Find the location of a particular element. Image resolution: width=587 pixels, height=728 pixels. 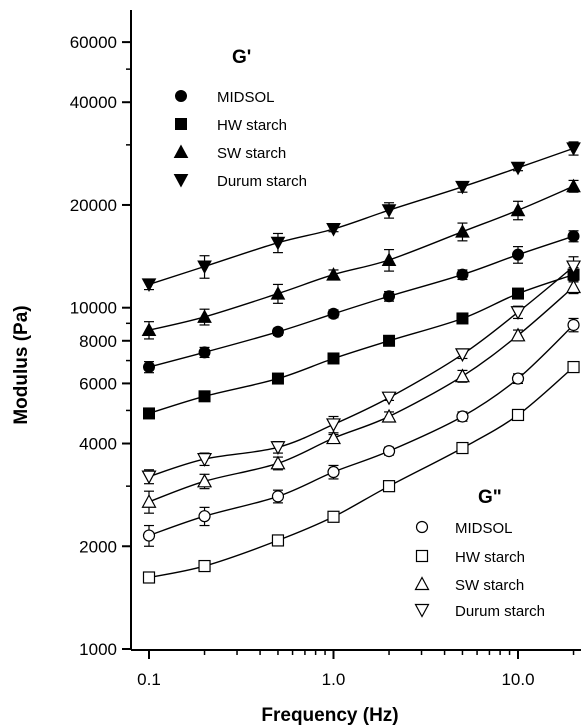

x-tick-label: 1.0 is located at coordinates (334, 679).